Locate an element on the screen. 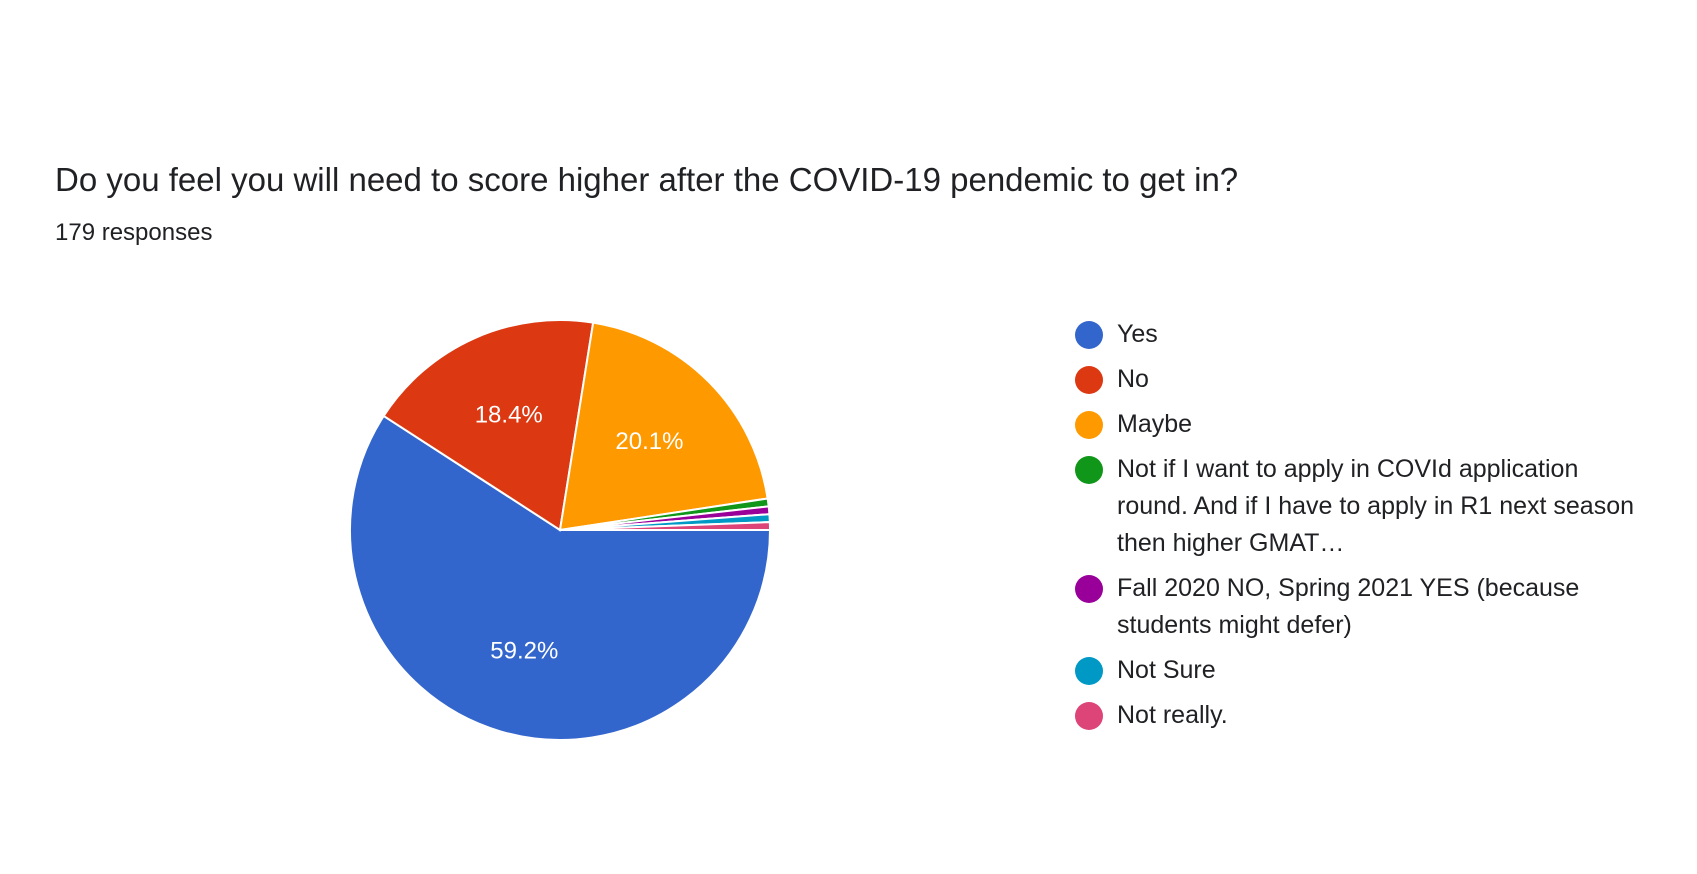 The image size is (1697, 874). pie-slice-yes is located at coordinates (560, 577).